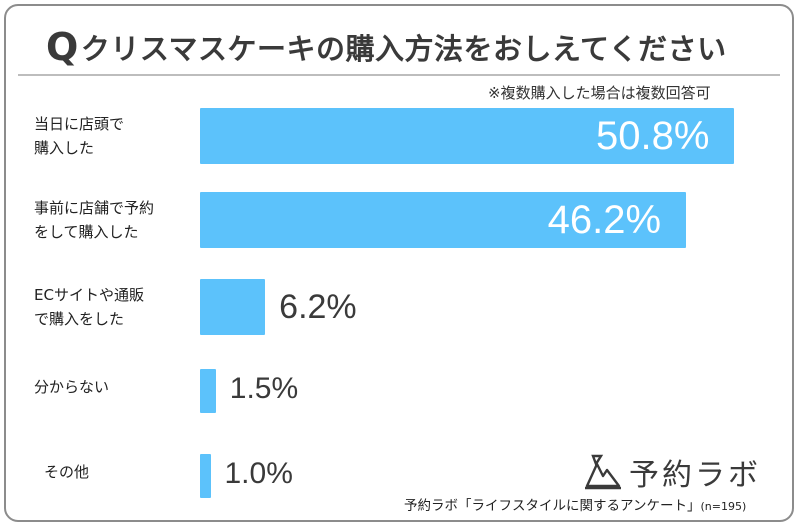 The width and height of the screenshot is (800, 528). I want to click on value-label: 1.5%, so click(264, 388).